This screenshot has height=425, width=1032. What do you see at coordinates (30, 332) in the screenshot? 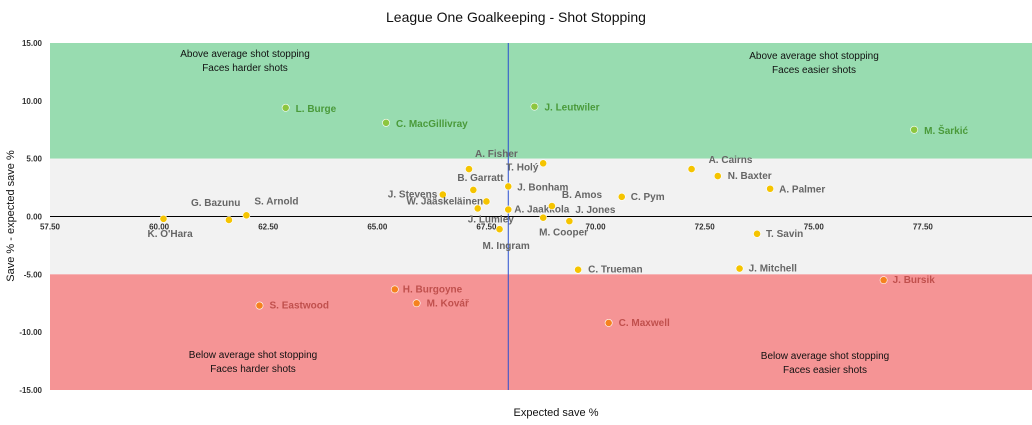
I see `y-tick-label: -10.00` at bounding box center [30, 332].